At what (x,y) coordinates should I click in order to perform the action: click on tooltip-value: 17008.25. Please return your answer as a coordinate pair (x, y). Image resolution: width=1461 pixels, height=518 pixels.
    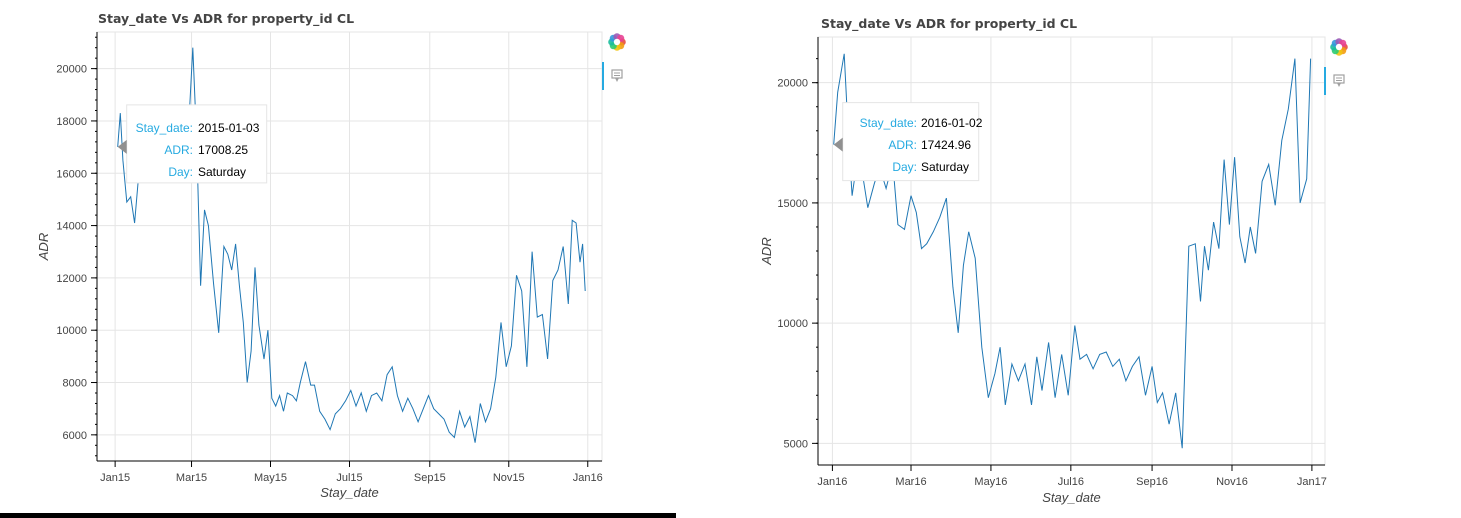
    Looking at the image, I should click on (223, 150).